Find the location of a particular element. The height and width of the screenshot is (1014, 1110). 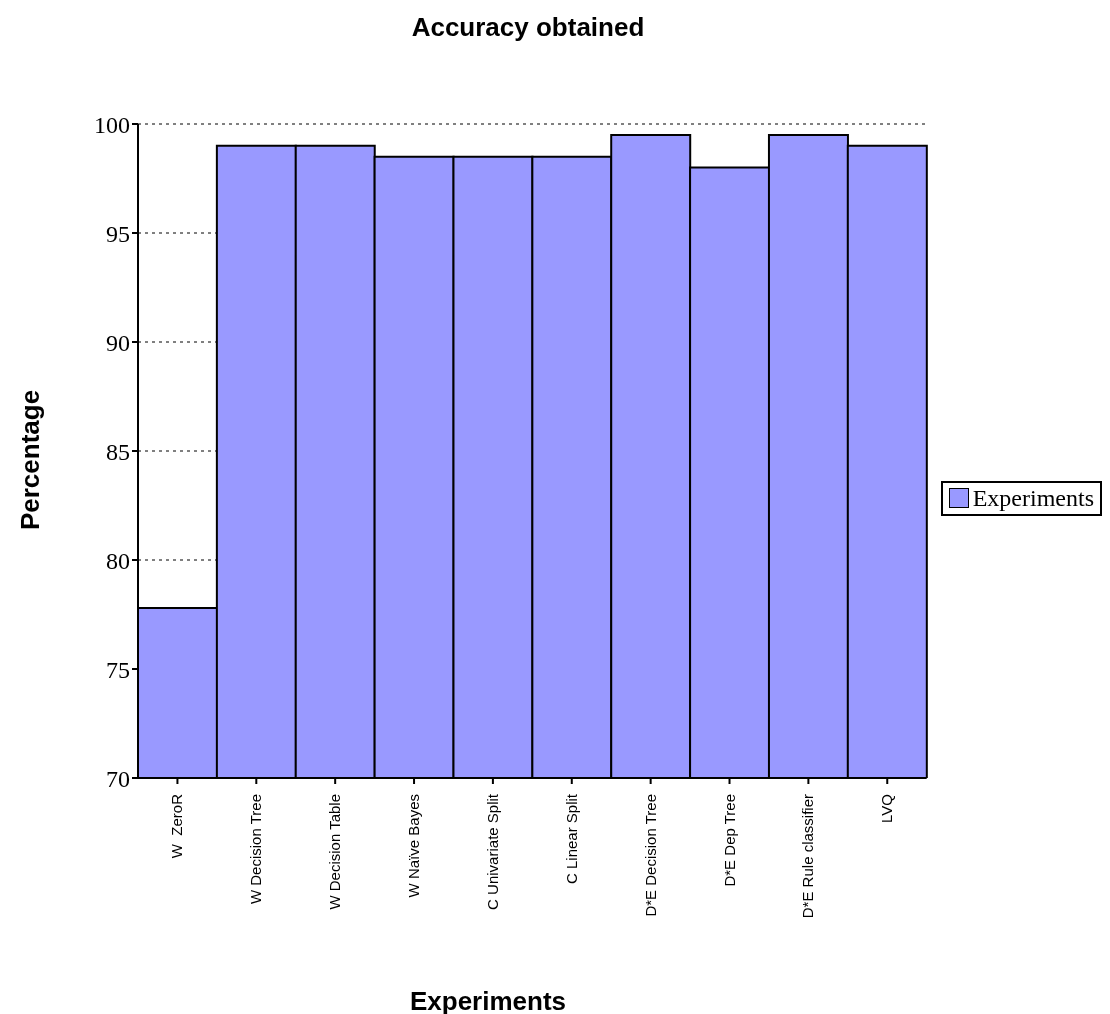

legend-label: Experiments is located at coordinates (1033, 498).